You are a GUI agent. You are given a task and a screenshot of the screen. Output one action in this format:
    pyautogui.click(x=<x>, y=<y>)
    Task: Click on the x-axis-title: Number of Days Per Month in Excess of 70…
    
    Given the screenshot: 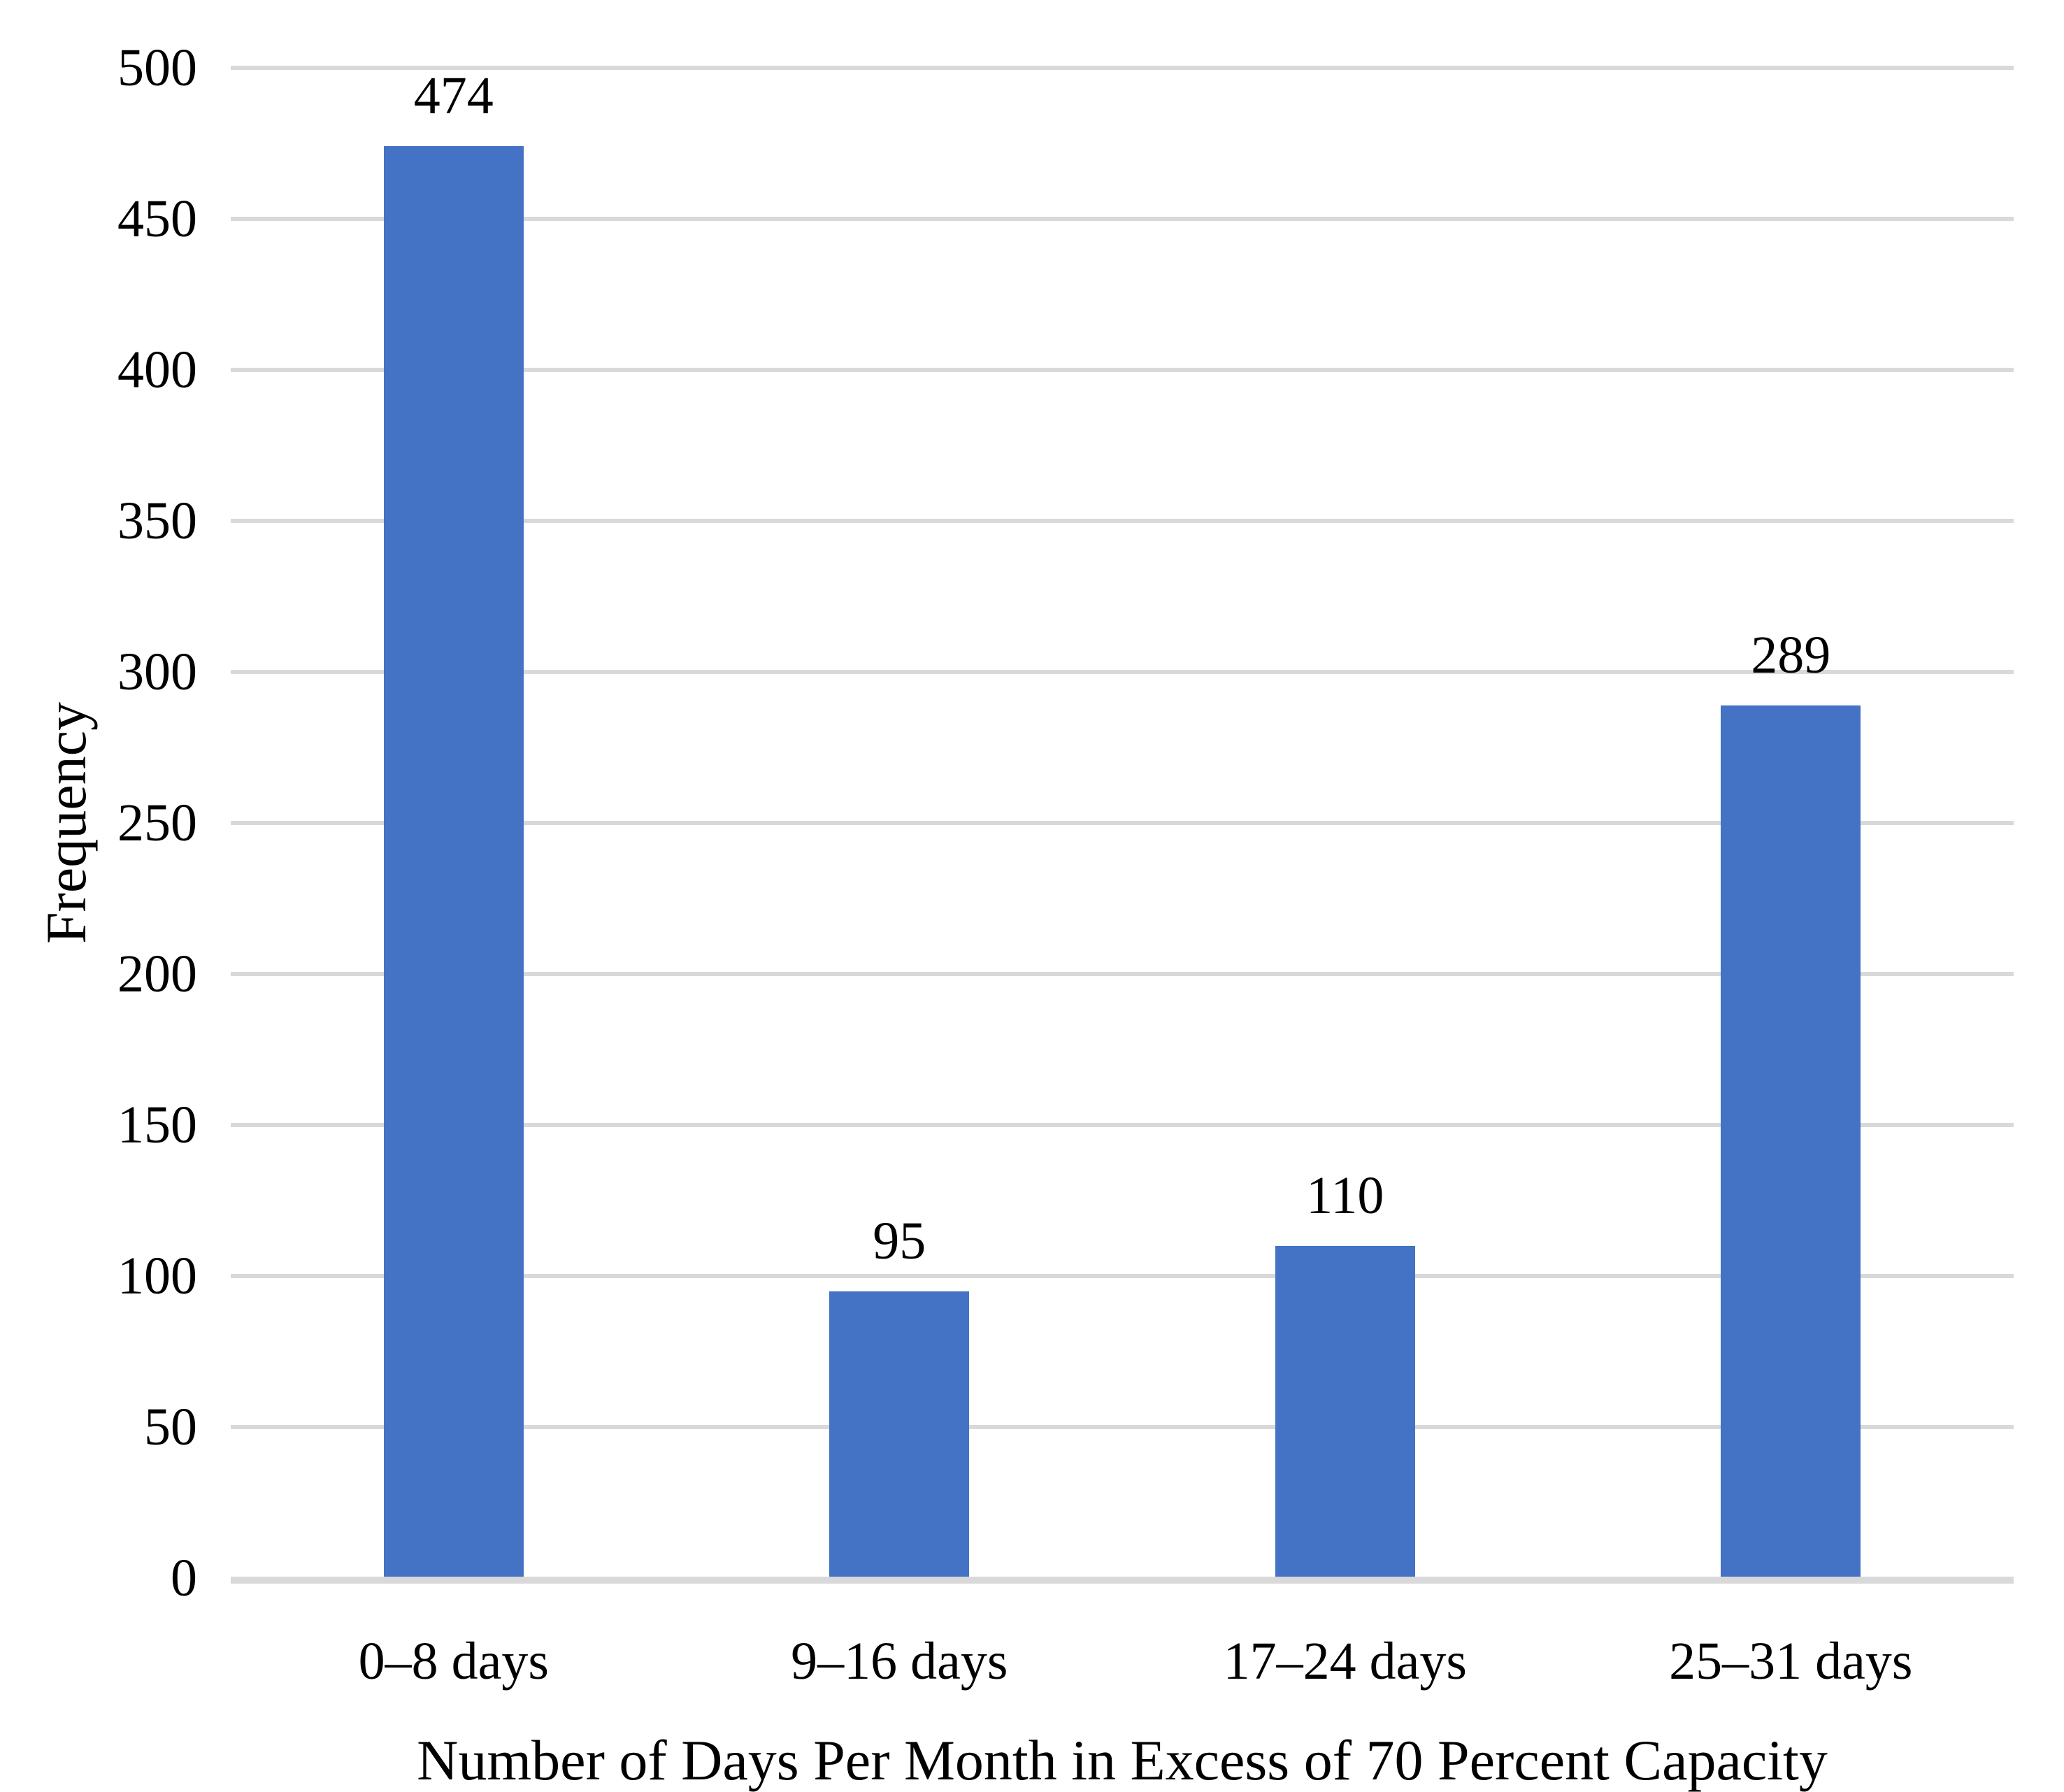 What is the action you would take?
    pyautogui.click(x=1123, y=1760)
    